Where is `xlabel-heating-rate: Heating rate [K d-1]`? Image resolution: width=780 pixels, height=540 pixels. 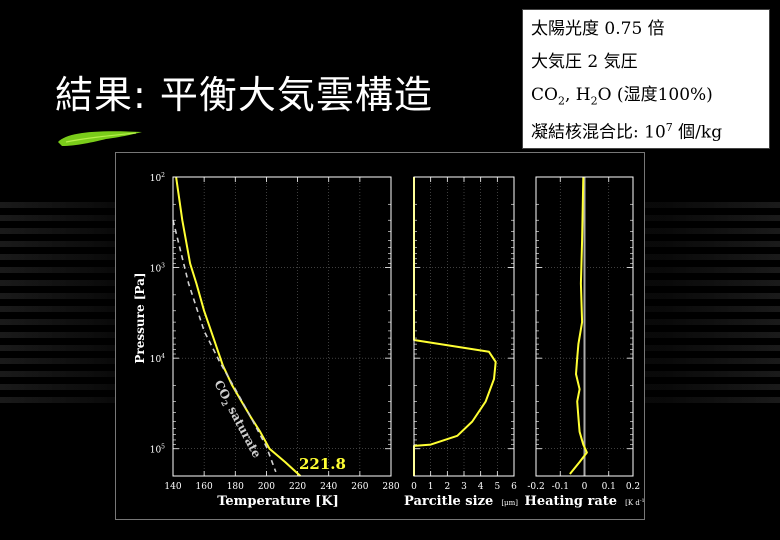 xlabel-heating-rate: Heating rate [K d-1] is located at coordinates (584, 499).